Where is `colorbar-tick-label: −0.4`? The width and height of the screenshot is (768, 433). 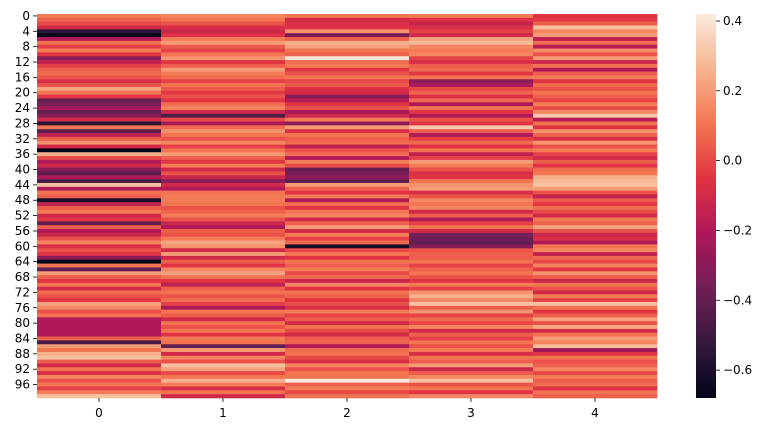
colorbar-tick-label: −0.4 is located at coordinates (737, 300).